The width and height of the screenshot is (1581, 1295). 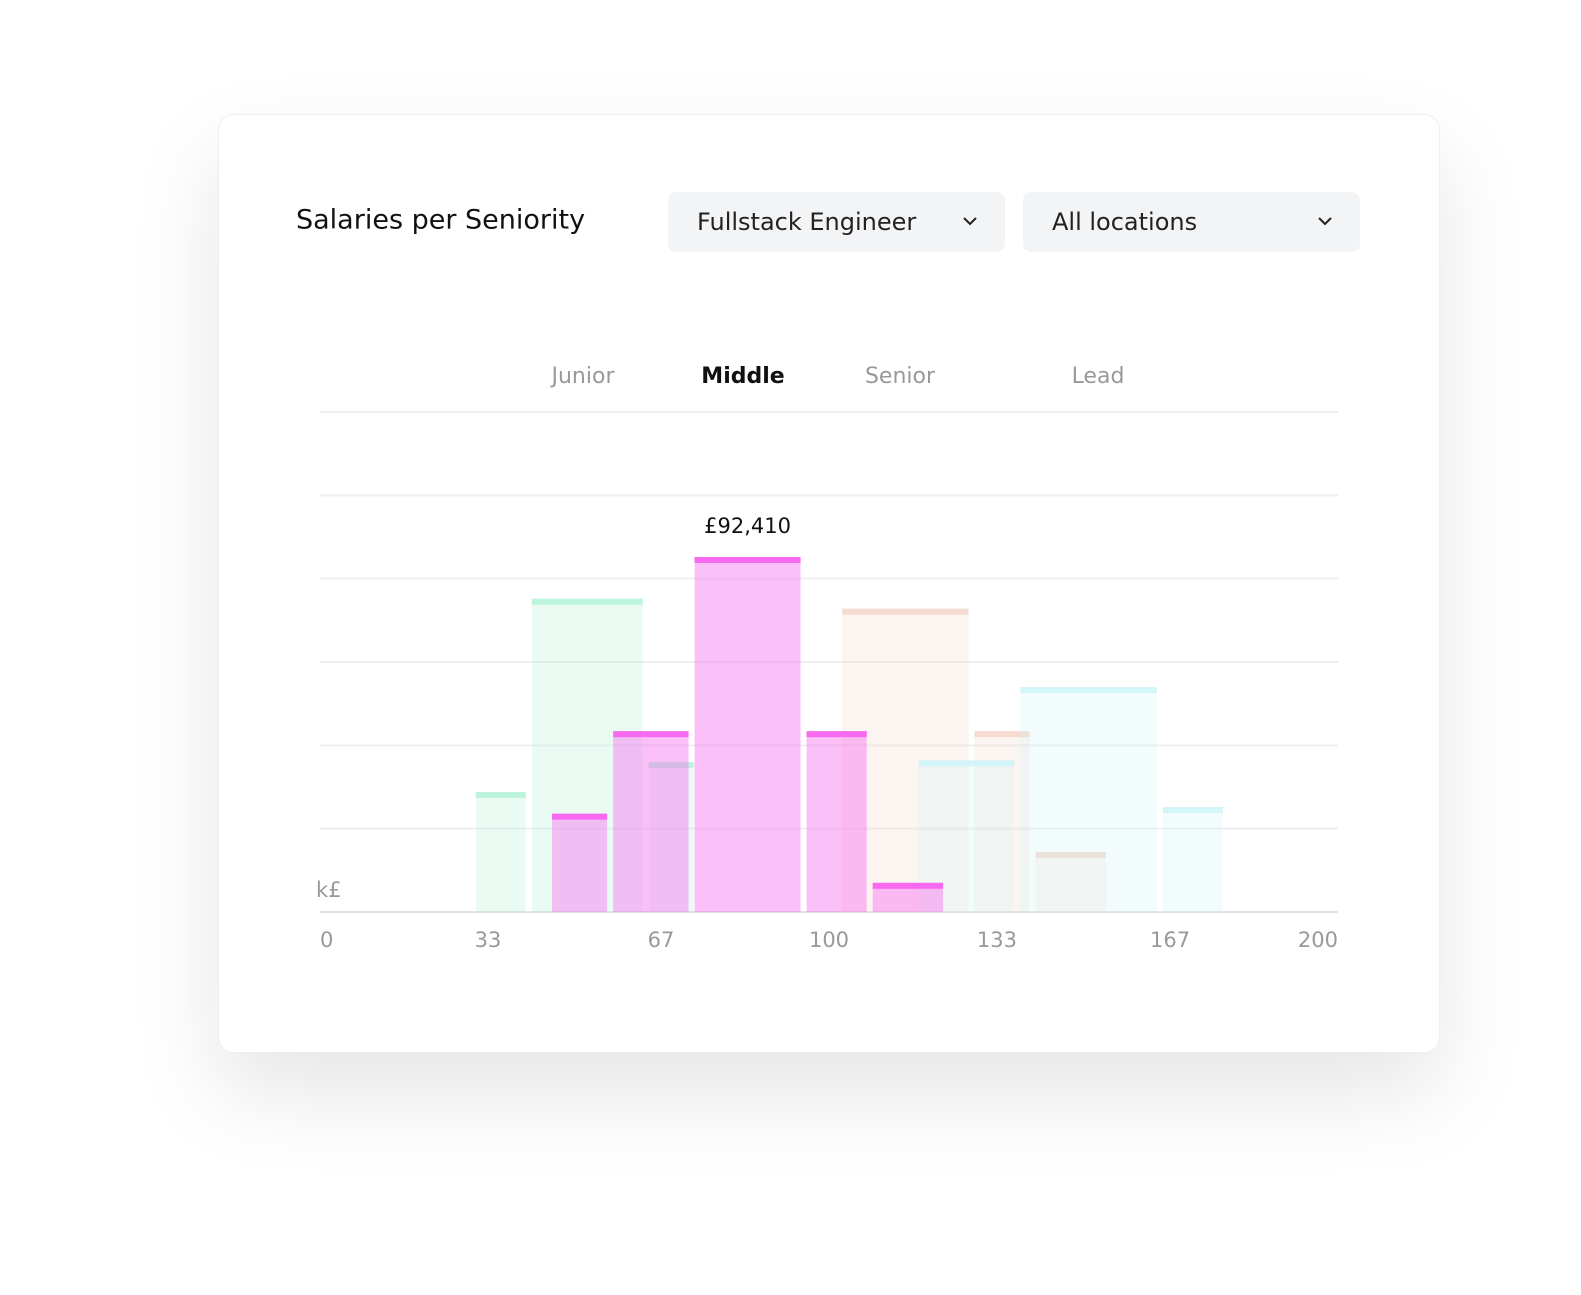 I want to click on x-tick-label: 0, so click(x=326, y=940).